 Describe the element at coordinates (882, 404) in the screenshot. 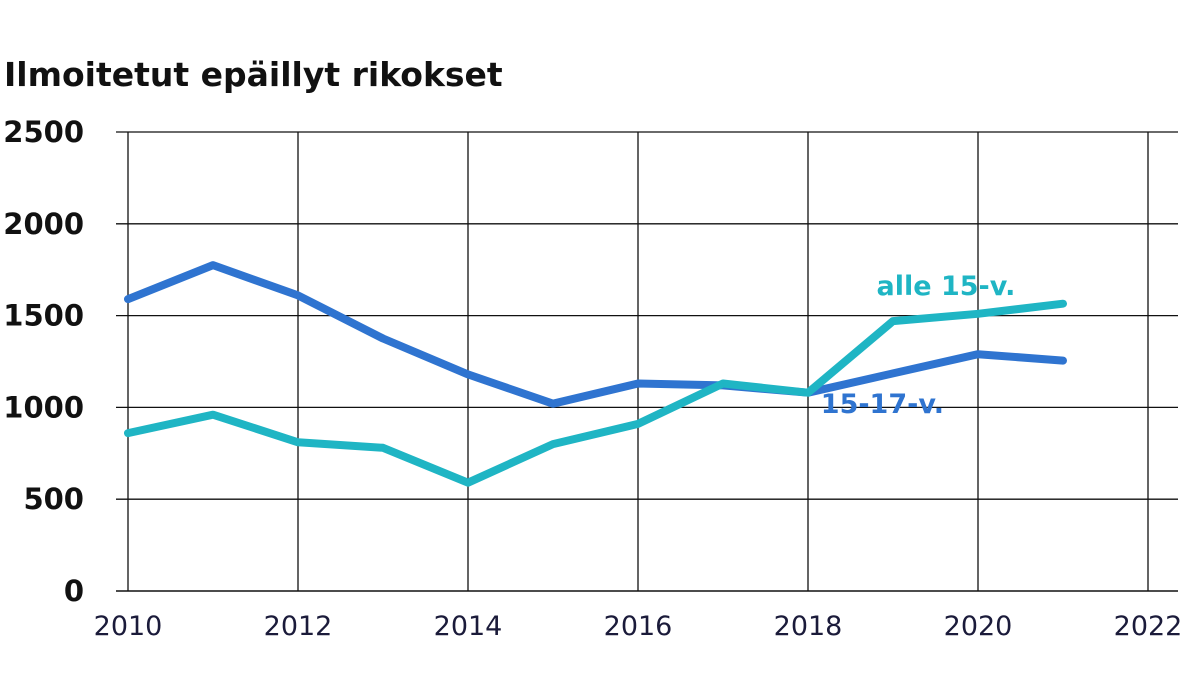

I see `series-label: 15-17-v.` at that location.